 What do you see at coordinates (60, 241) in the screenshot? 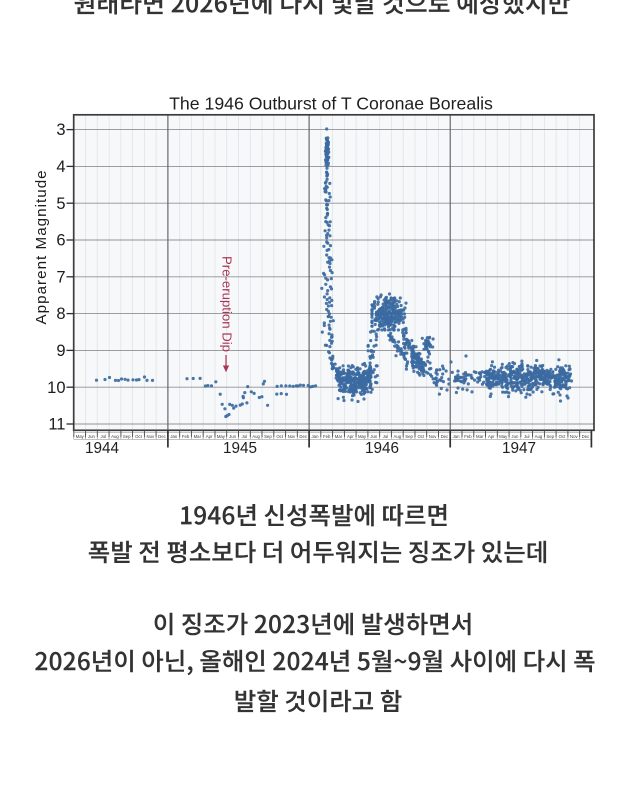
I see `svg-text: 6` at bounding box center [60, 241].